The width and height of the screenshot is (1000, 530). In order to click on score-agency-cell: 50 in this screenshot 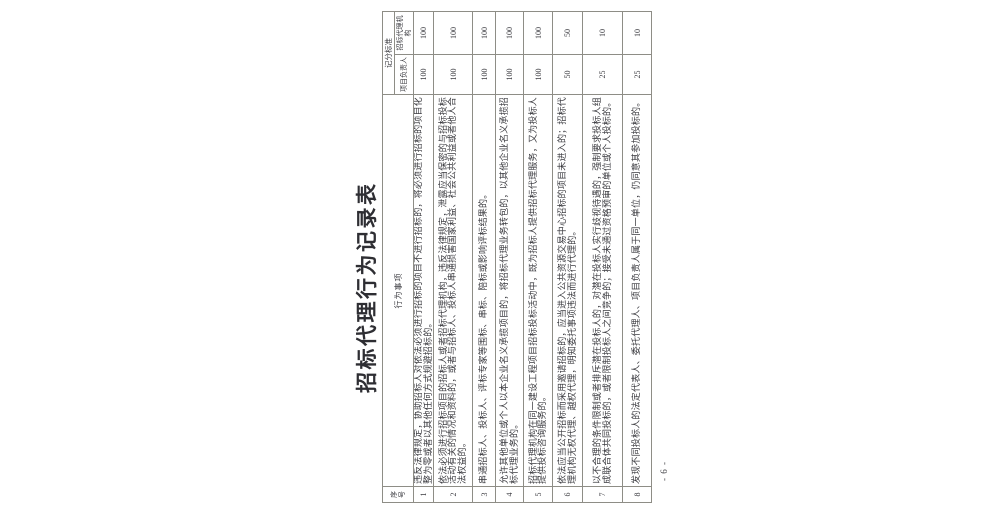, I will do `click(567, 33)`.